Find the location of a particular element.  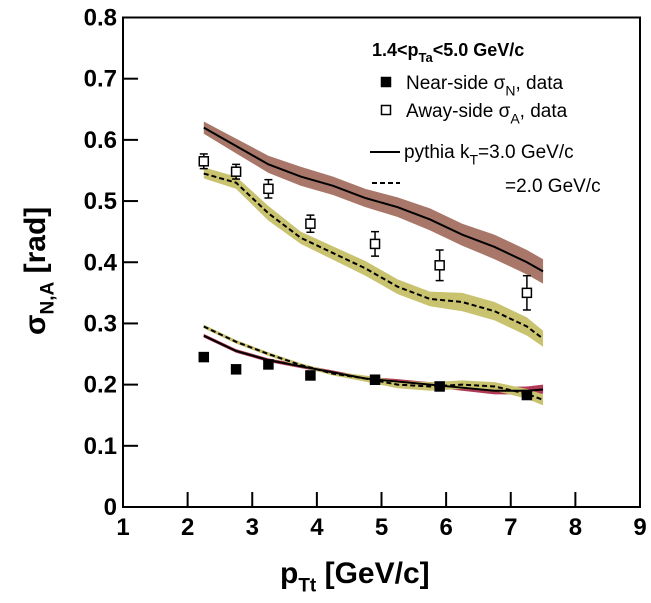

subscript: N,A is located at coordinates (48, 297).